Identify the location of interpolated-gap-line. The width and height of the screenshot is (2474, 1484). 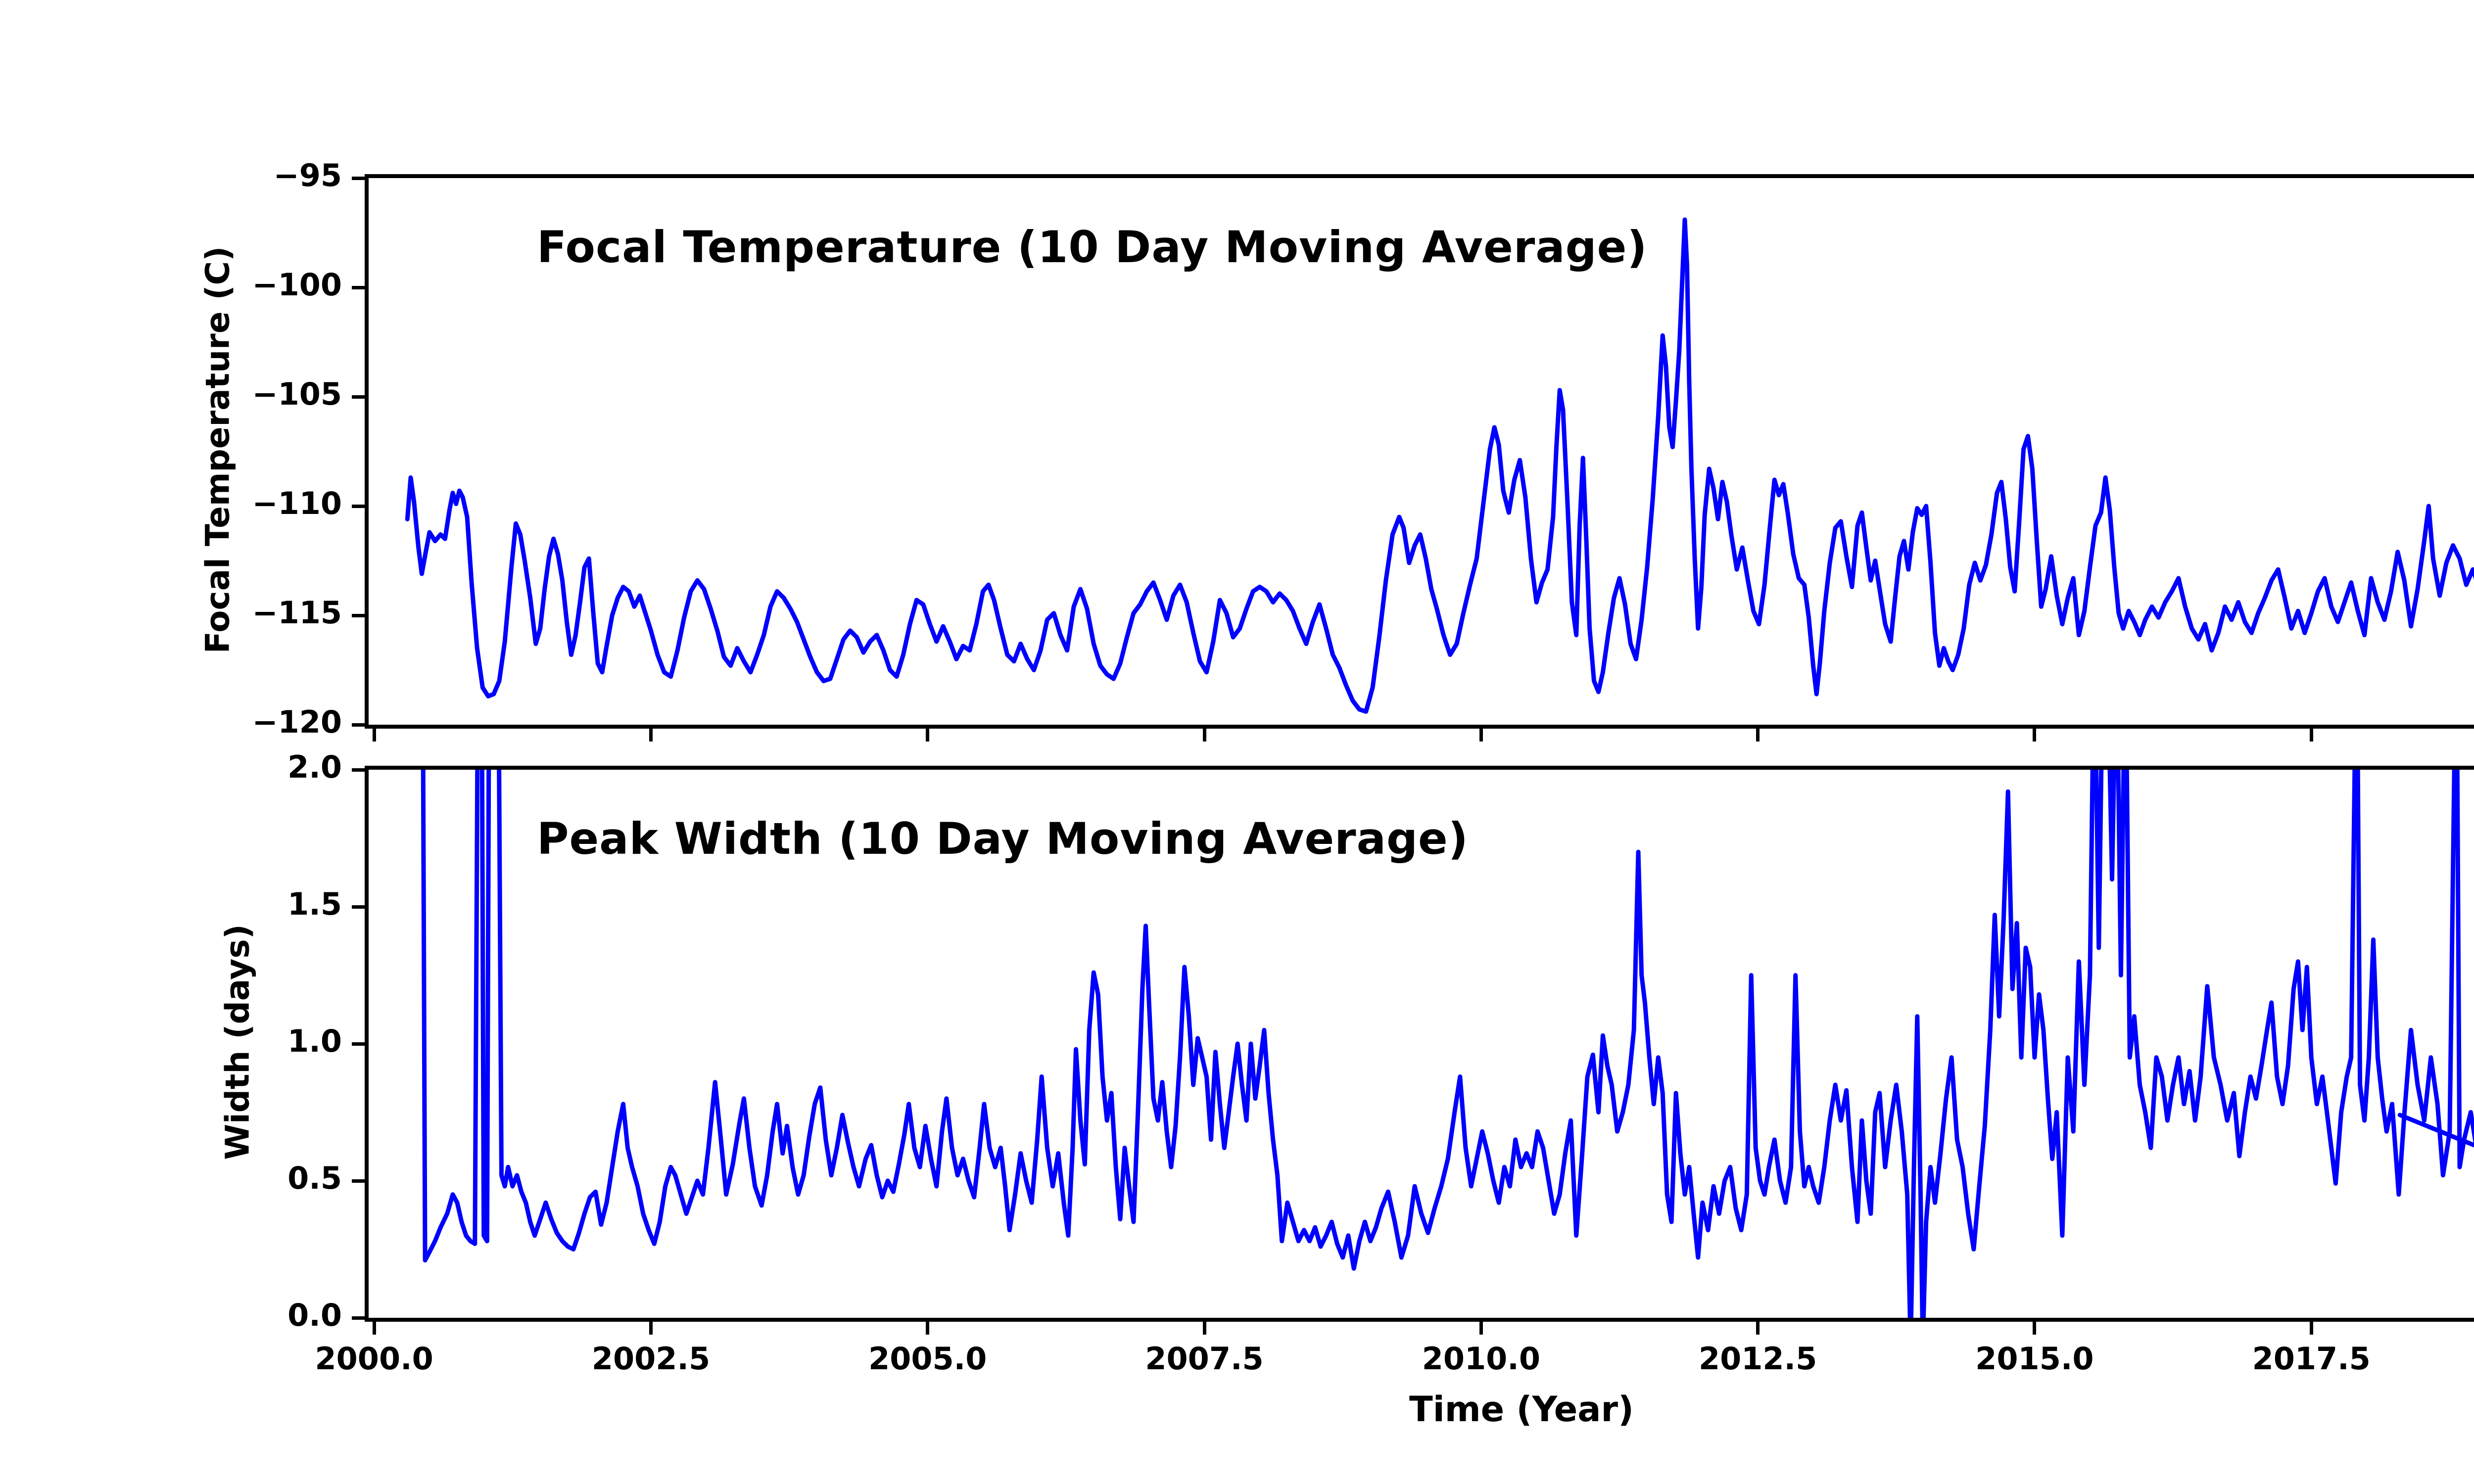
(2436, 1130).